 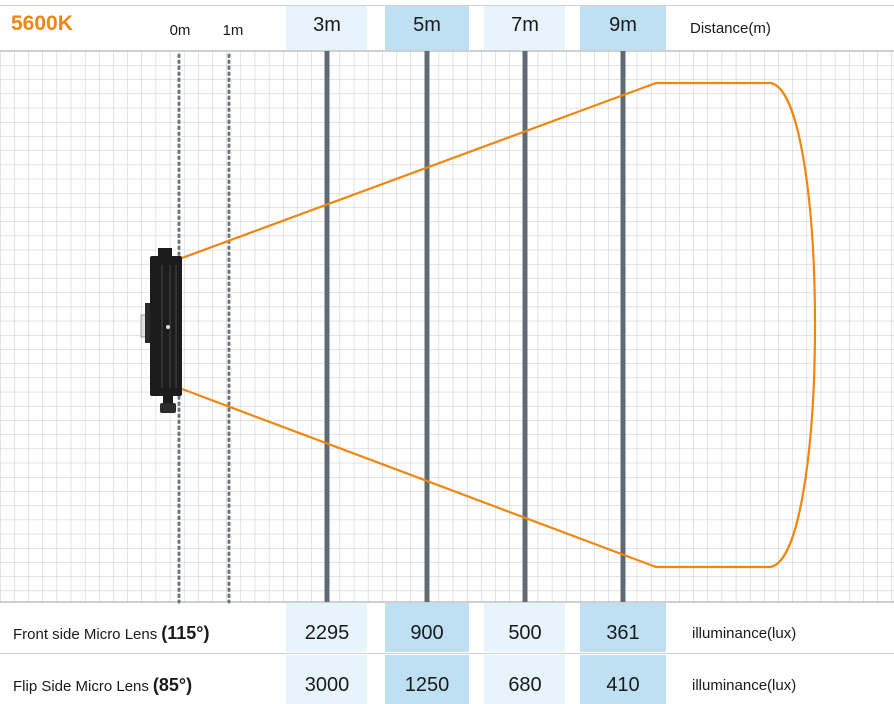 What do you see at coordinates (327, 633) in the screenshot?
I see `row1-value-3m: 2295` at bounding box center [327, 633].